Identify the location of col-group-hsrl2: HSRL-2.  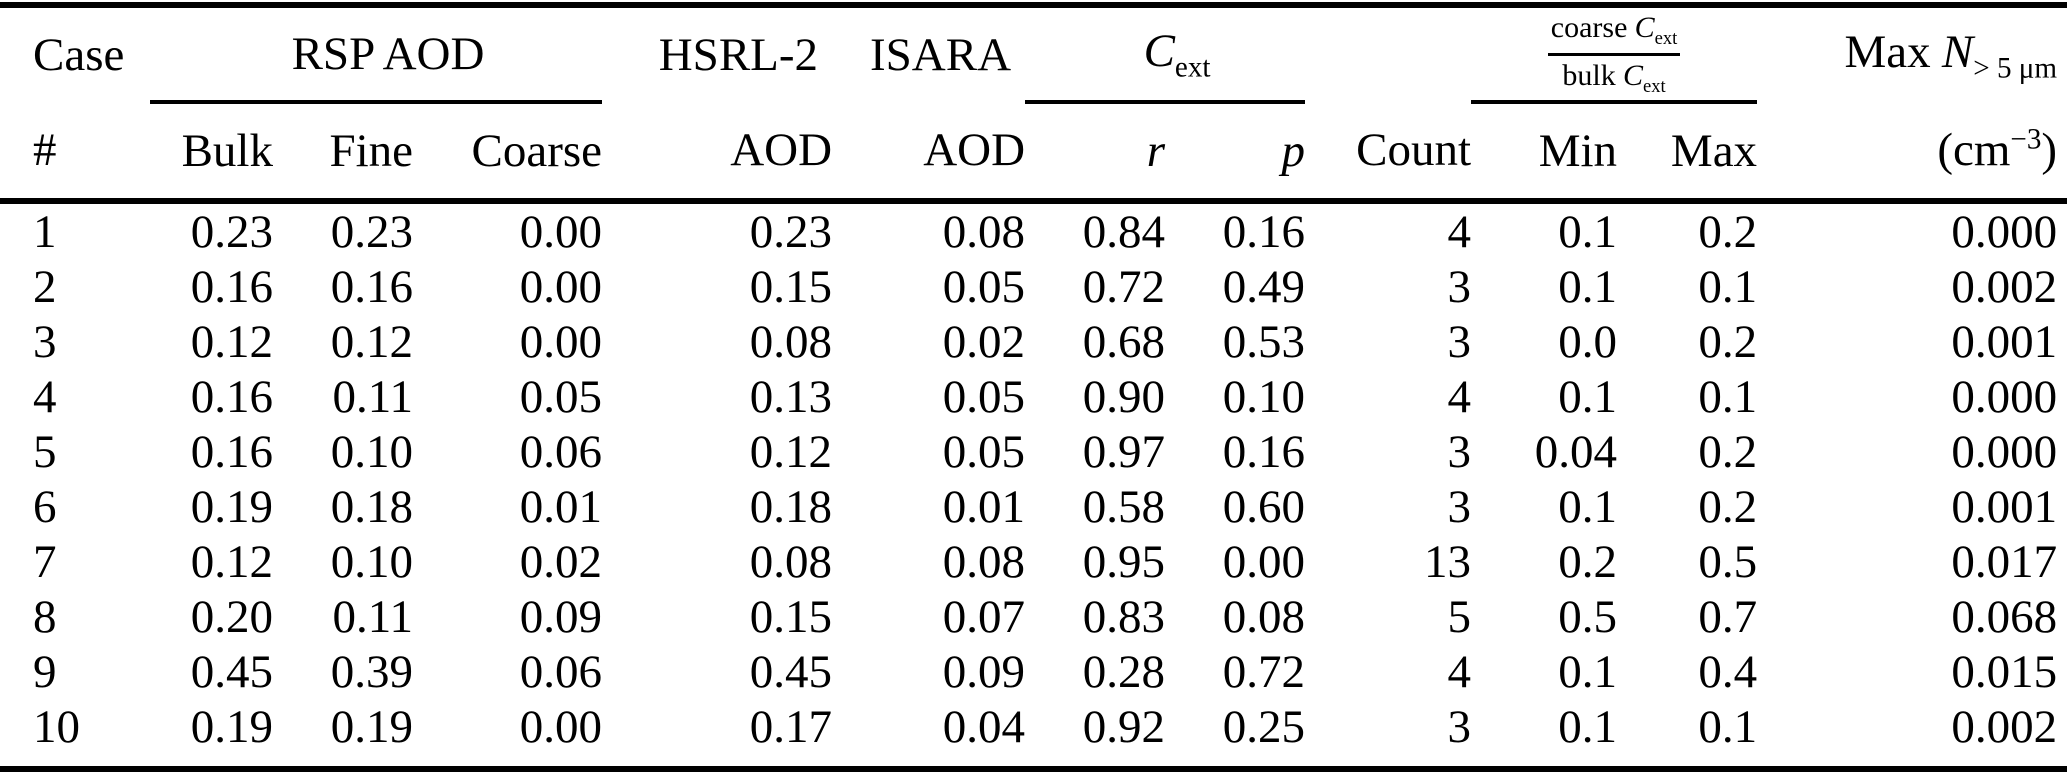
(738, 55).